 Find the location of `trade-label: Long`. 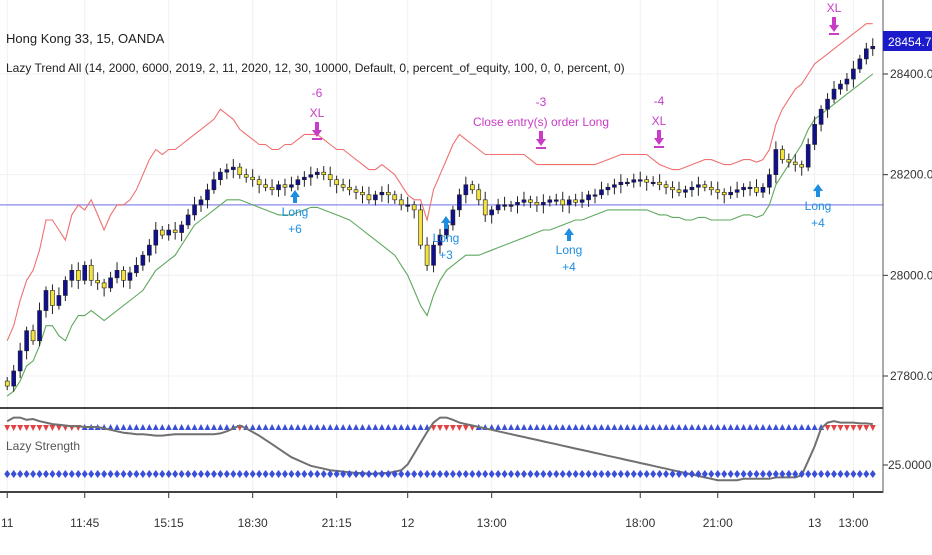

trade-label: Long is located at coordinates (569, 250).